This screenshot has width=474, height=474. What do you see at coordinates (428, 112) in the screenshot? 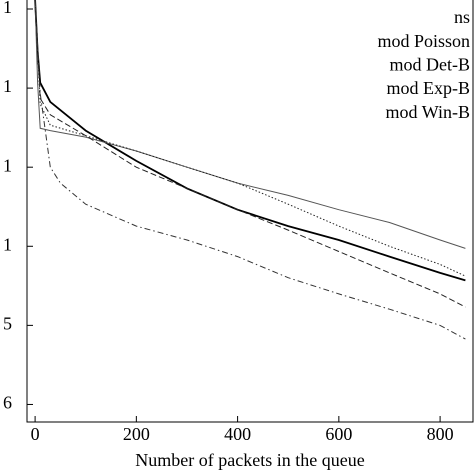
I see `legend-label: mod Win-B` at bounding box center [428, 112].